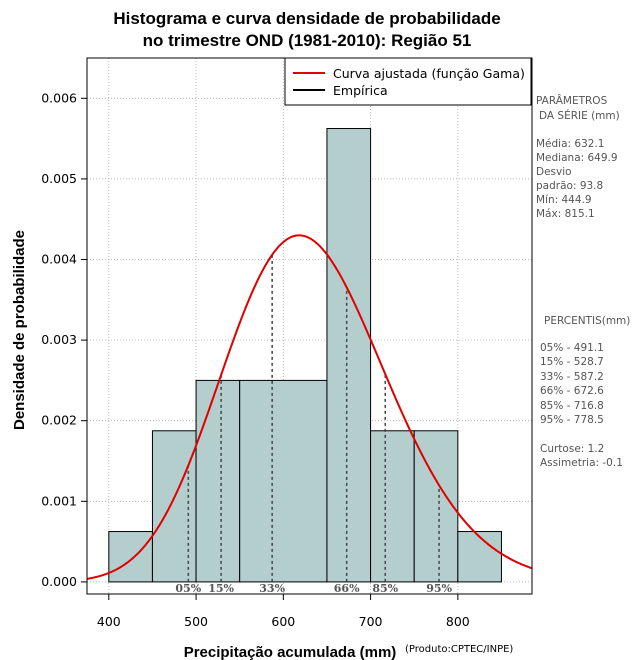  I want to click on percentile-labels: 05% 15% 33% 66% 85% 95%, so click(313, 588).